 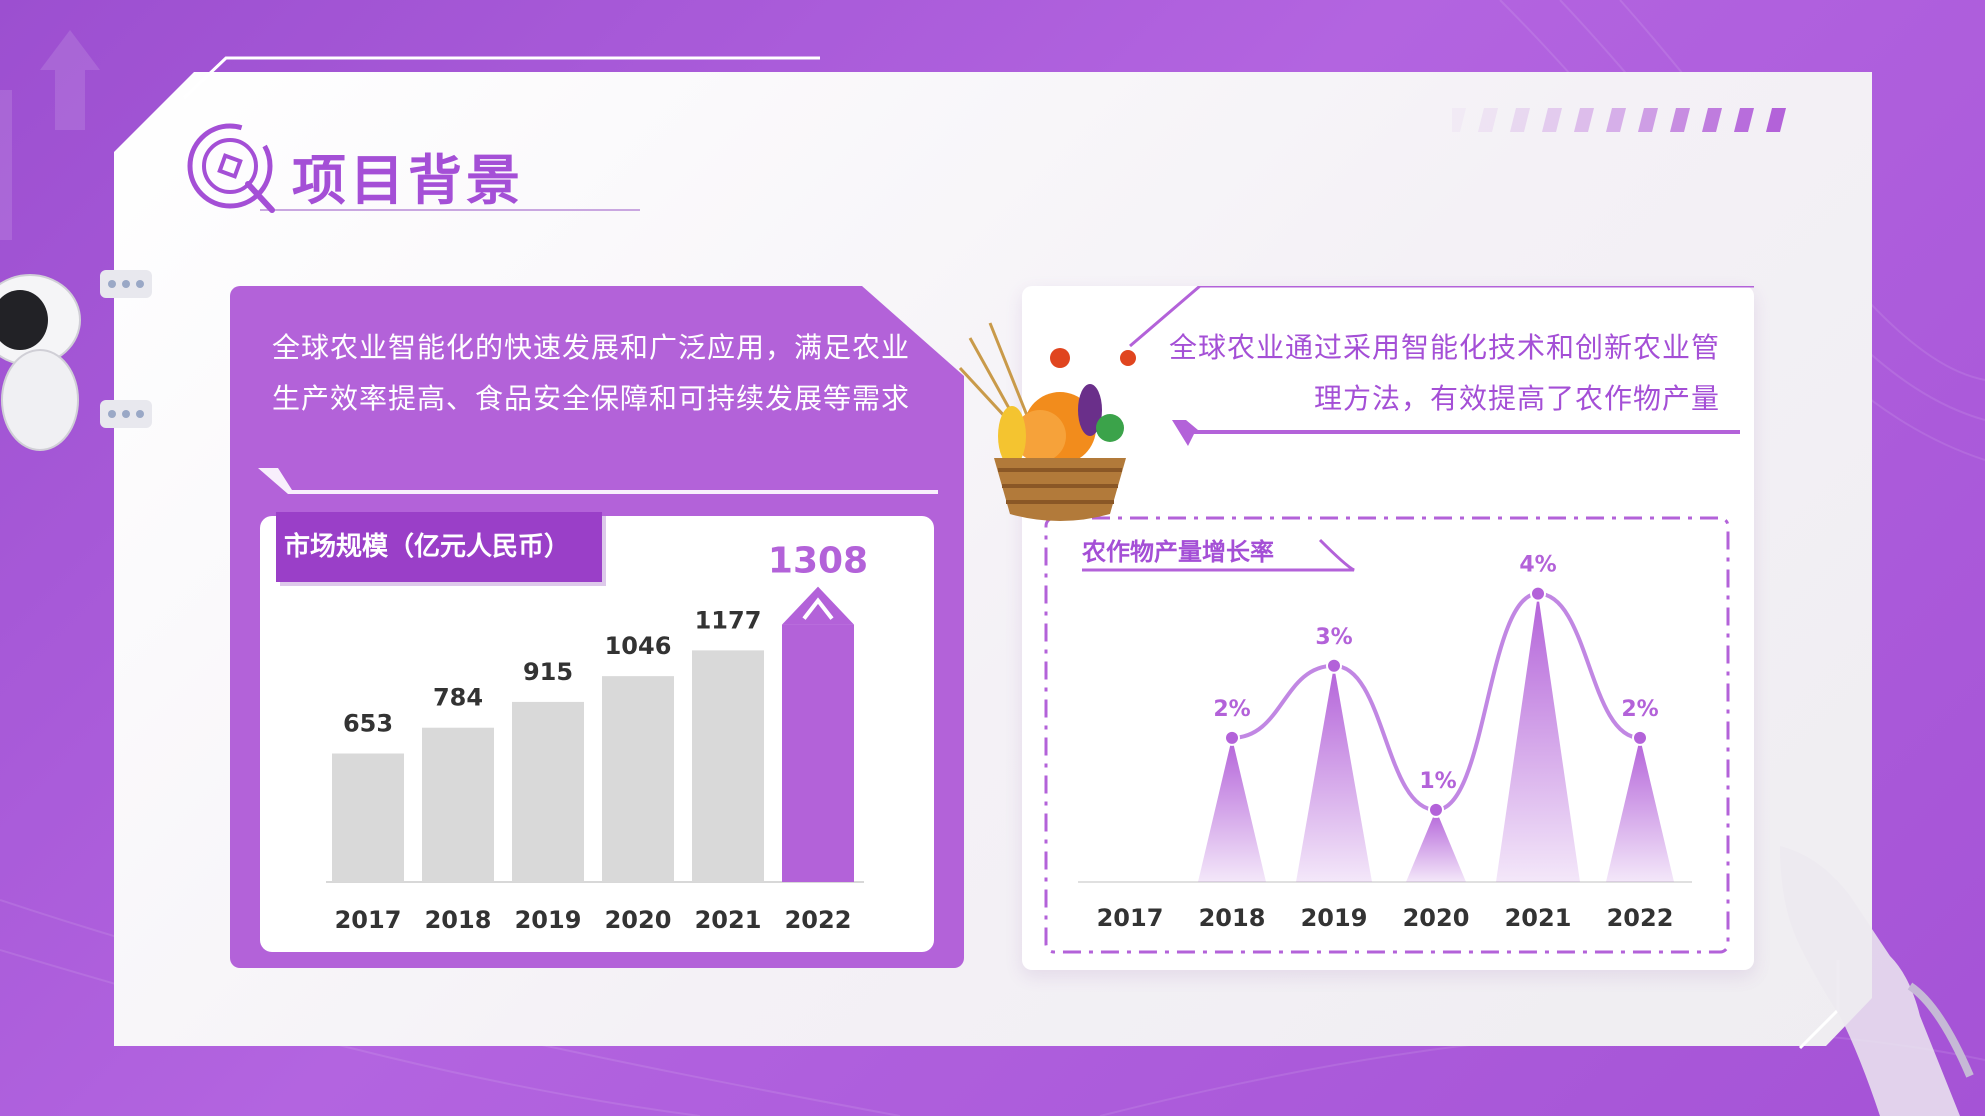 What do you see at coordinates (368, 920) in the screenshot?
I see `bar-category-label: 2017` at bounding box center [368, 920].